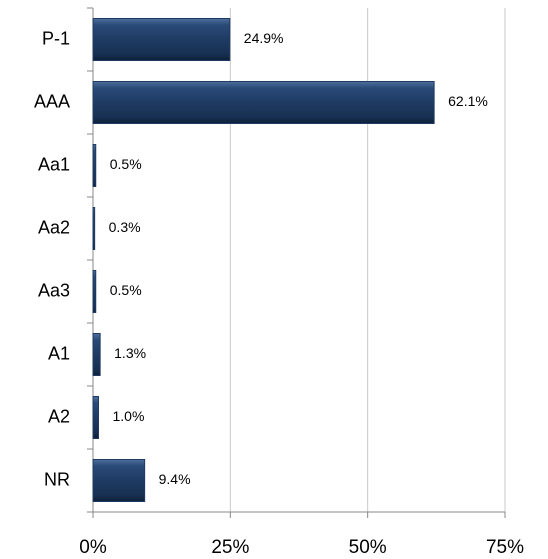 The image size is (548, 559). I want to click on x-tick-label: 25%, so click(230, 547).